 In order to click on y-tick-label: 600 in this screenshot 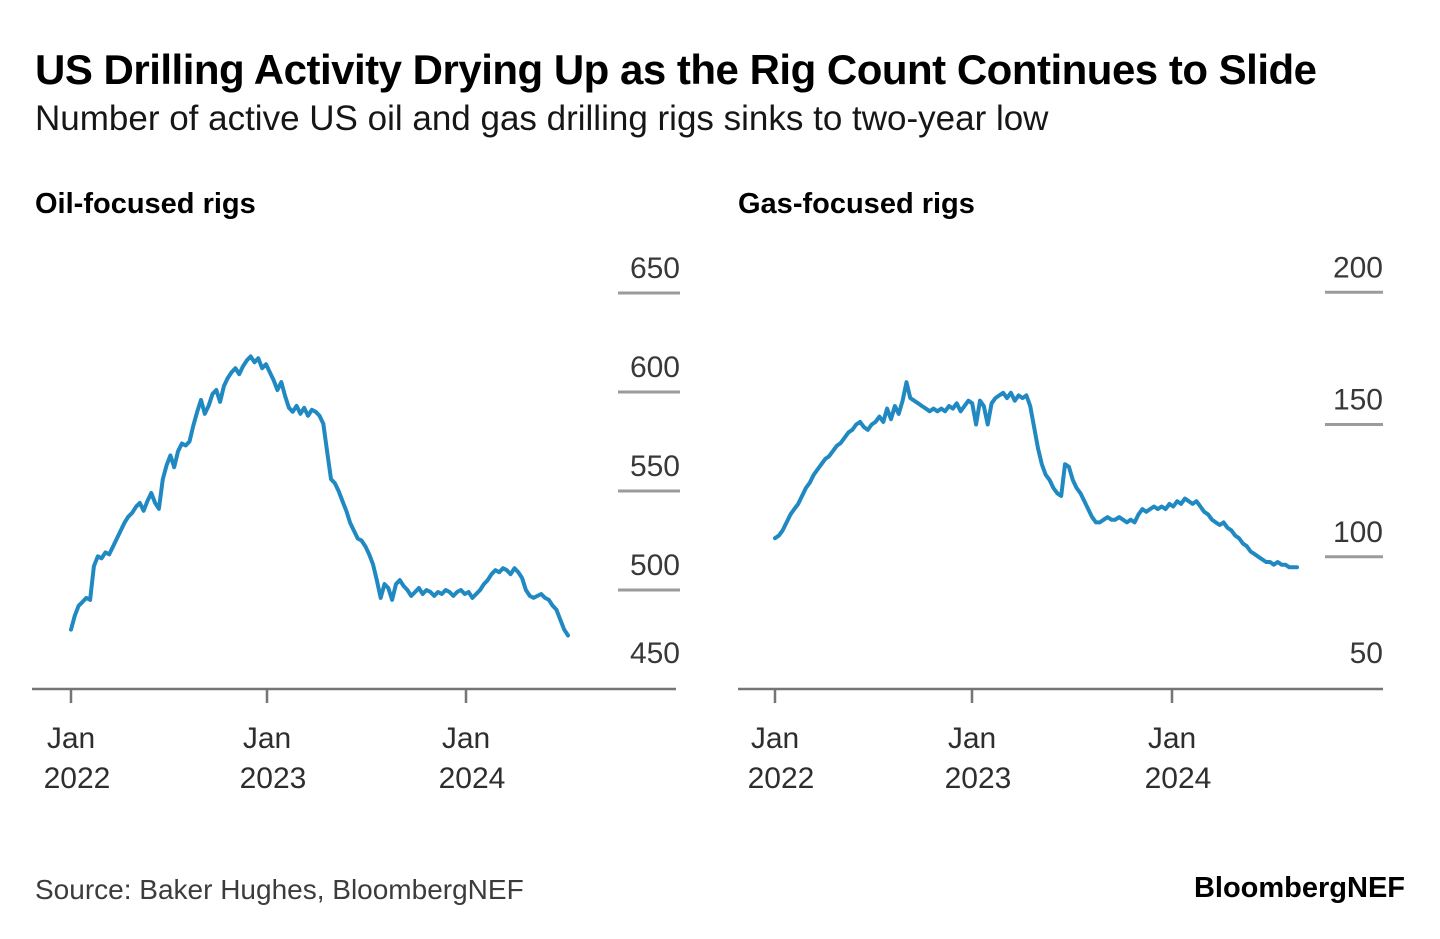, I will do `click(655, 367)`.